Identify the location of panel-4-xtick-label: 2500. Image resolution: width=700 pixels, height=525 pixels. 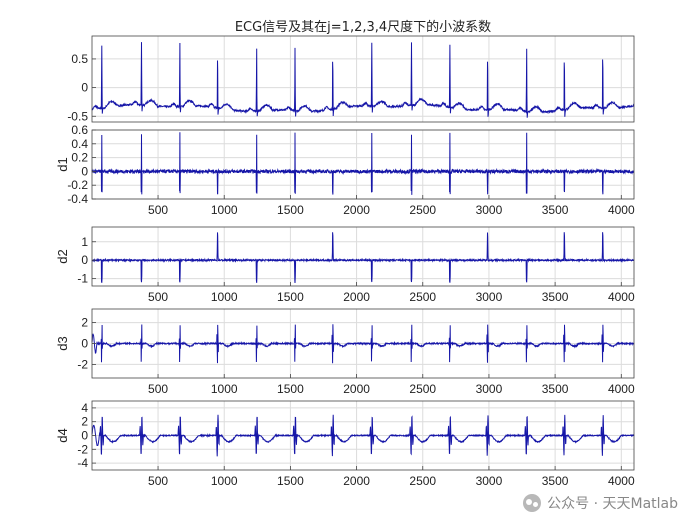
(422, 481).